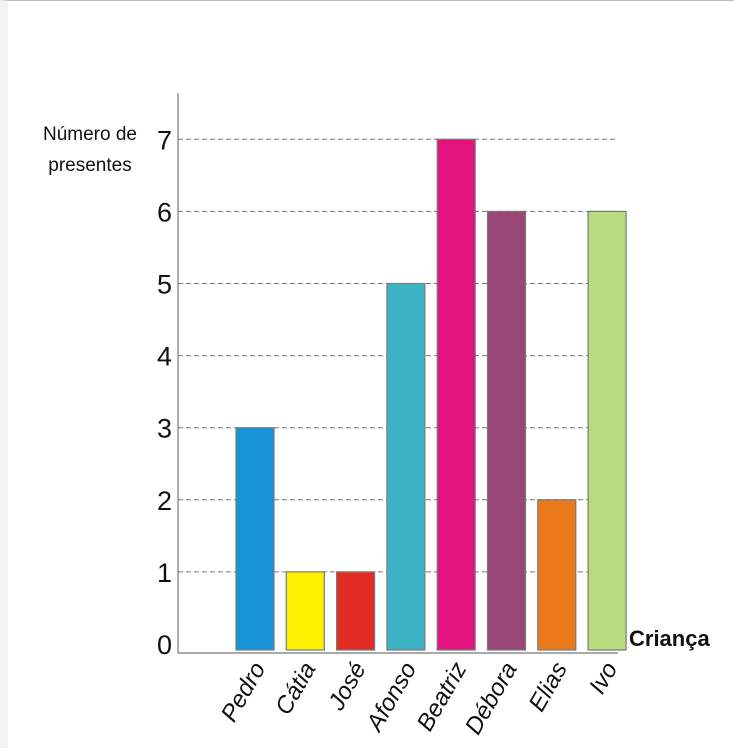 The height and width of the screenshot is (753, 734). What do you see at coordinates (255, 539) in the screenshot?
I see `bar-pedro` at bounding box center [255, 539].